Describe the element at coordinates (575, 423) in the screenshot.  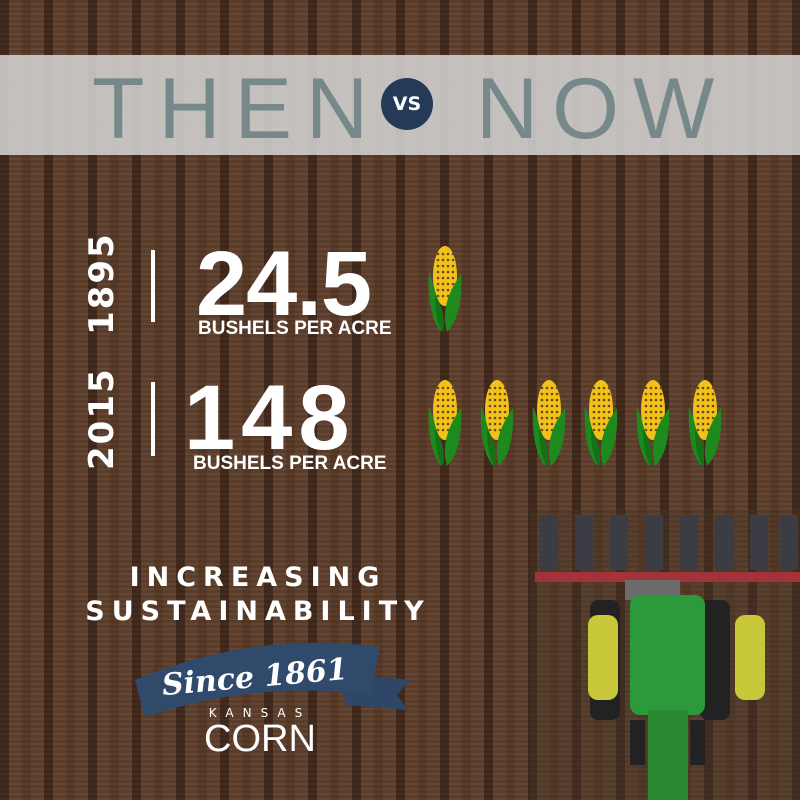
I see `corn-icons-2015` at that location.